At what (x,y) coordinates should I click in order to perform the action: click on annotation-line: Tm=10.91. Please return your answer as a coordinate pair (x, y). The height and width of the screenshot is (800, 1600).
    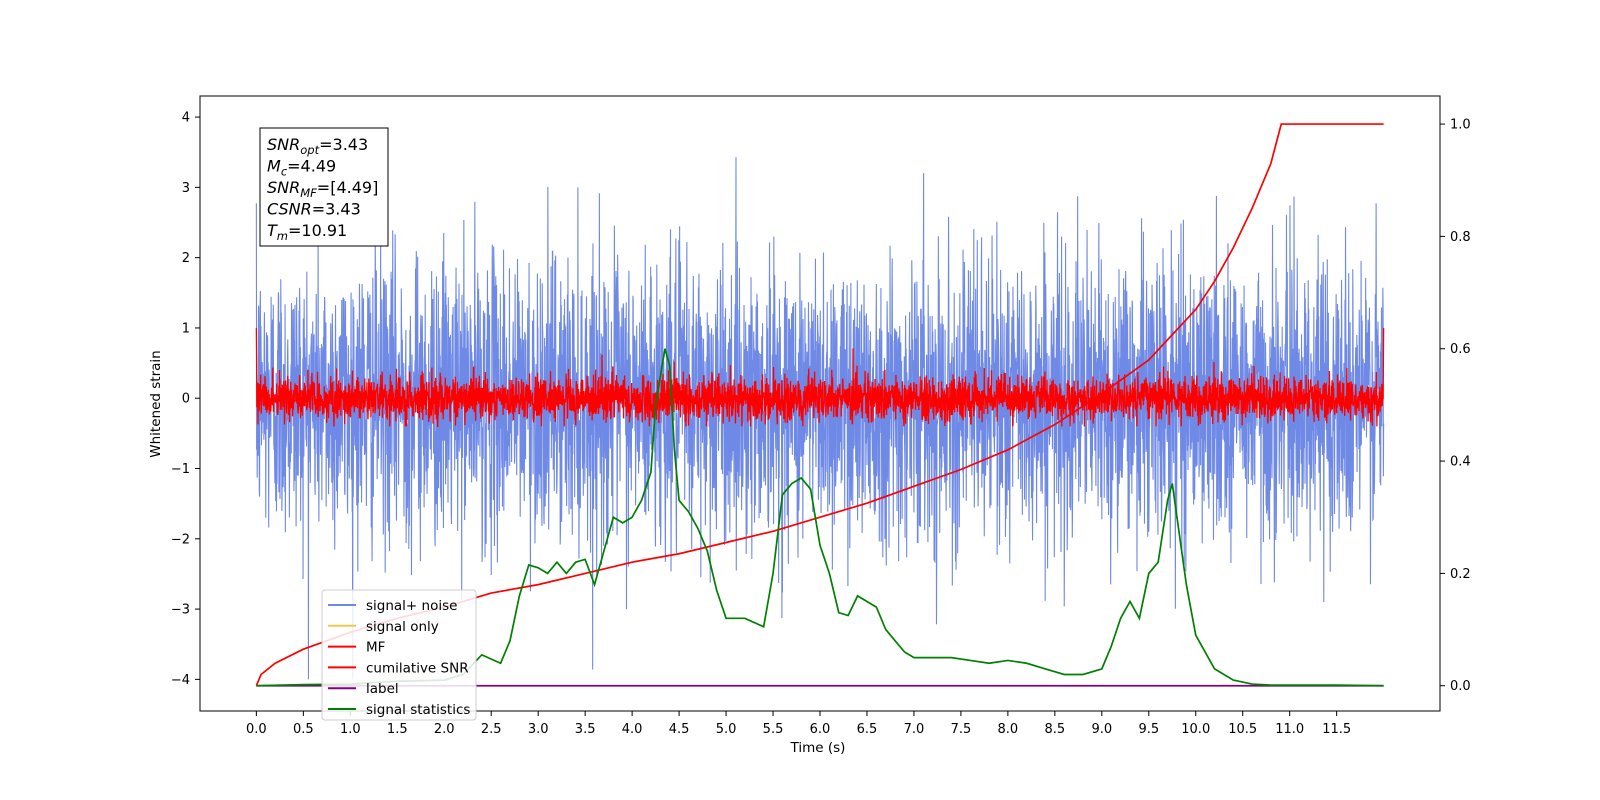
    Looking at the image, I should click on (307, 232).